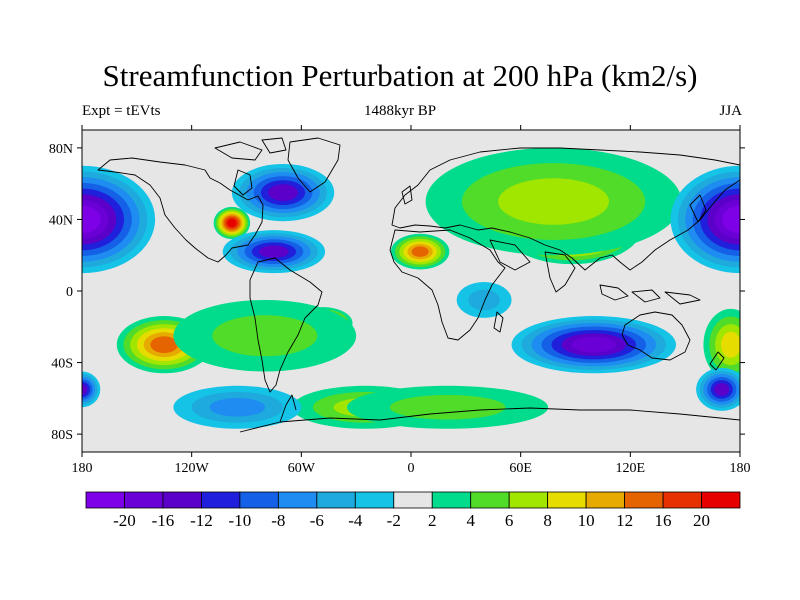  What do you see at coordinates (730, 111) in the screenshot?
I see `season-label: JJA` at bounding box center [730, 111].